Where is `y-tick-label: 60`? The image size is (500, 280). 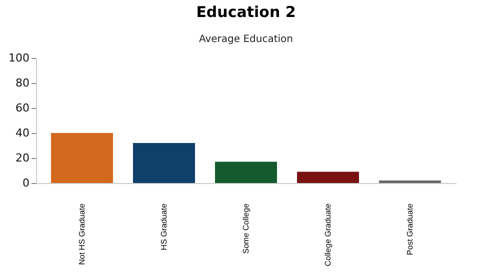
y-tick-label: 60 is located at coordinates (23, 108).